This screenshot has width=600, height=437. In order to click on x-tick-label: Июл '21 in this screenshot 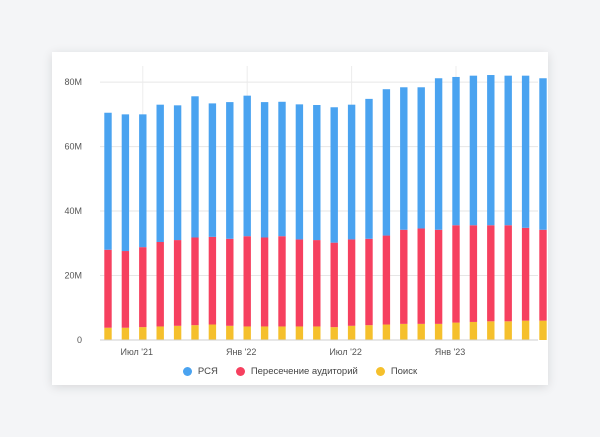, I will do `click(137, 352)`.